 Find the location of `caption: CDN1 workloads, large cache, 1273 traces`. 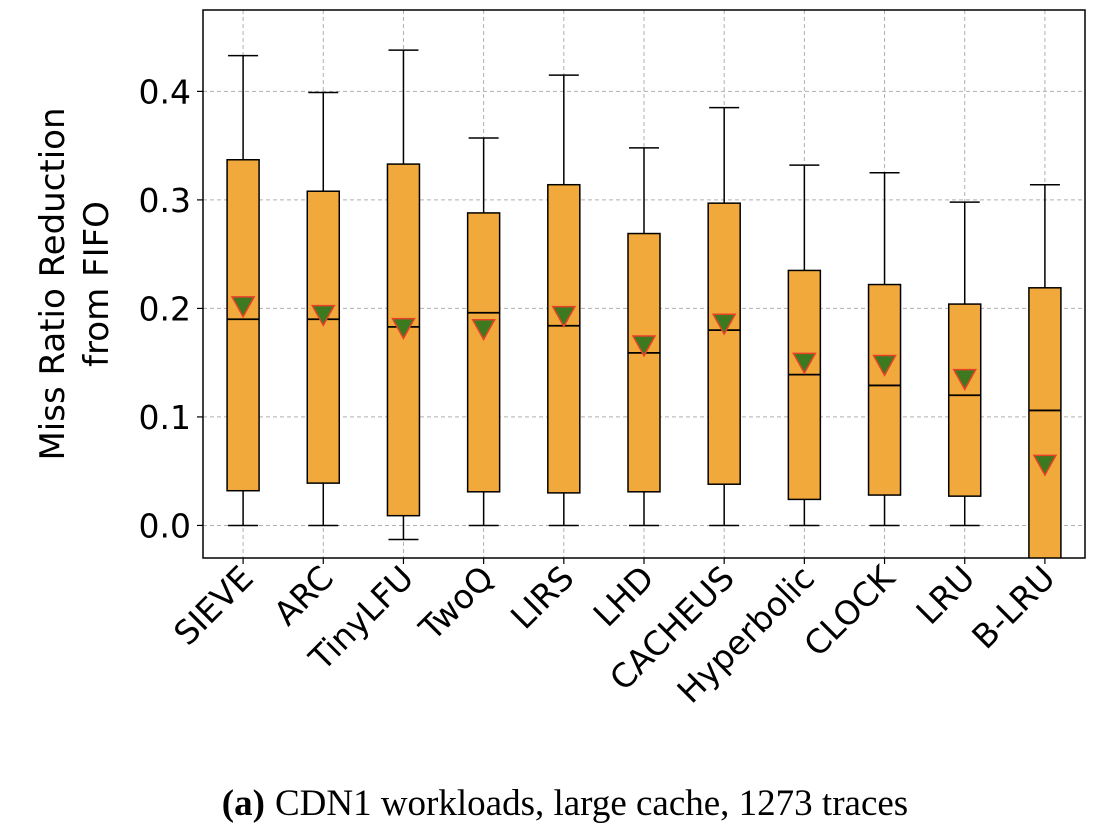

caption: CDN1 workloads, large cache, 1273 traces is located at coordinates (591, 803).